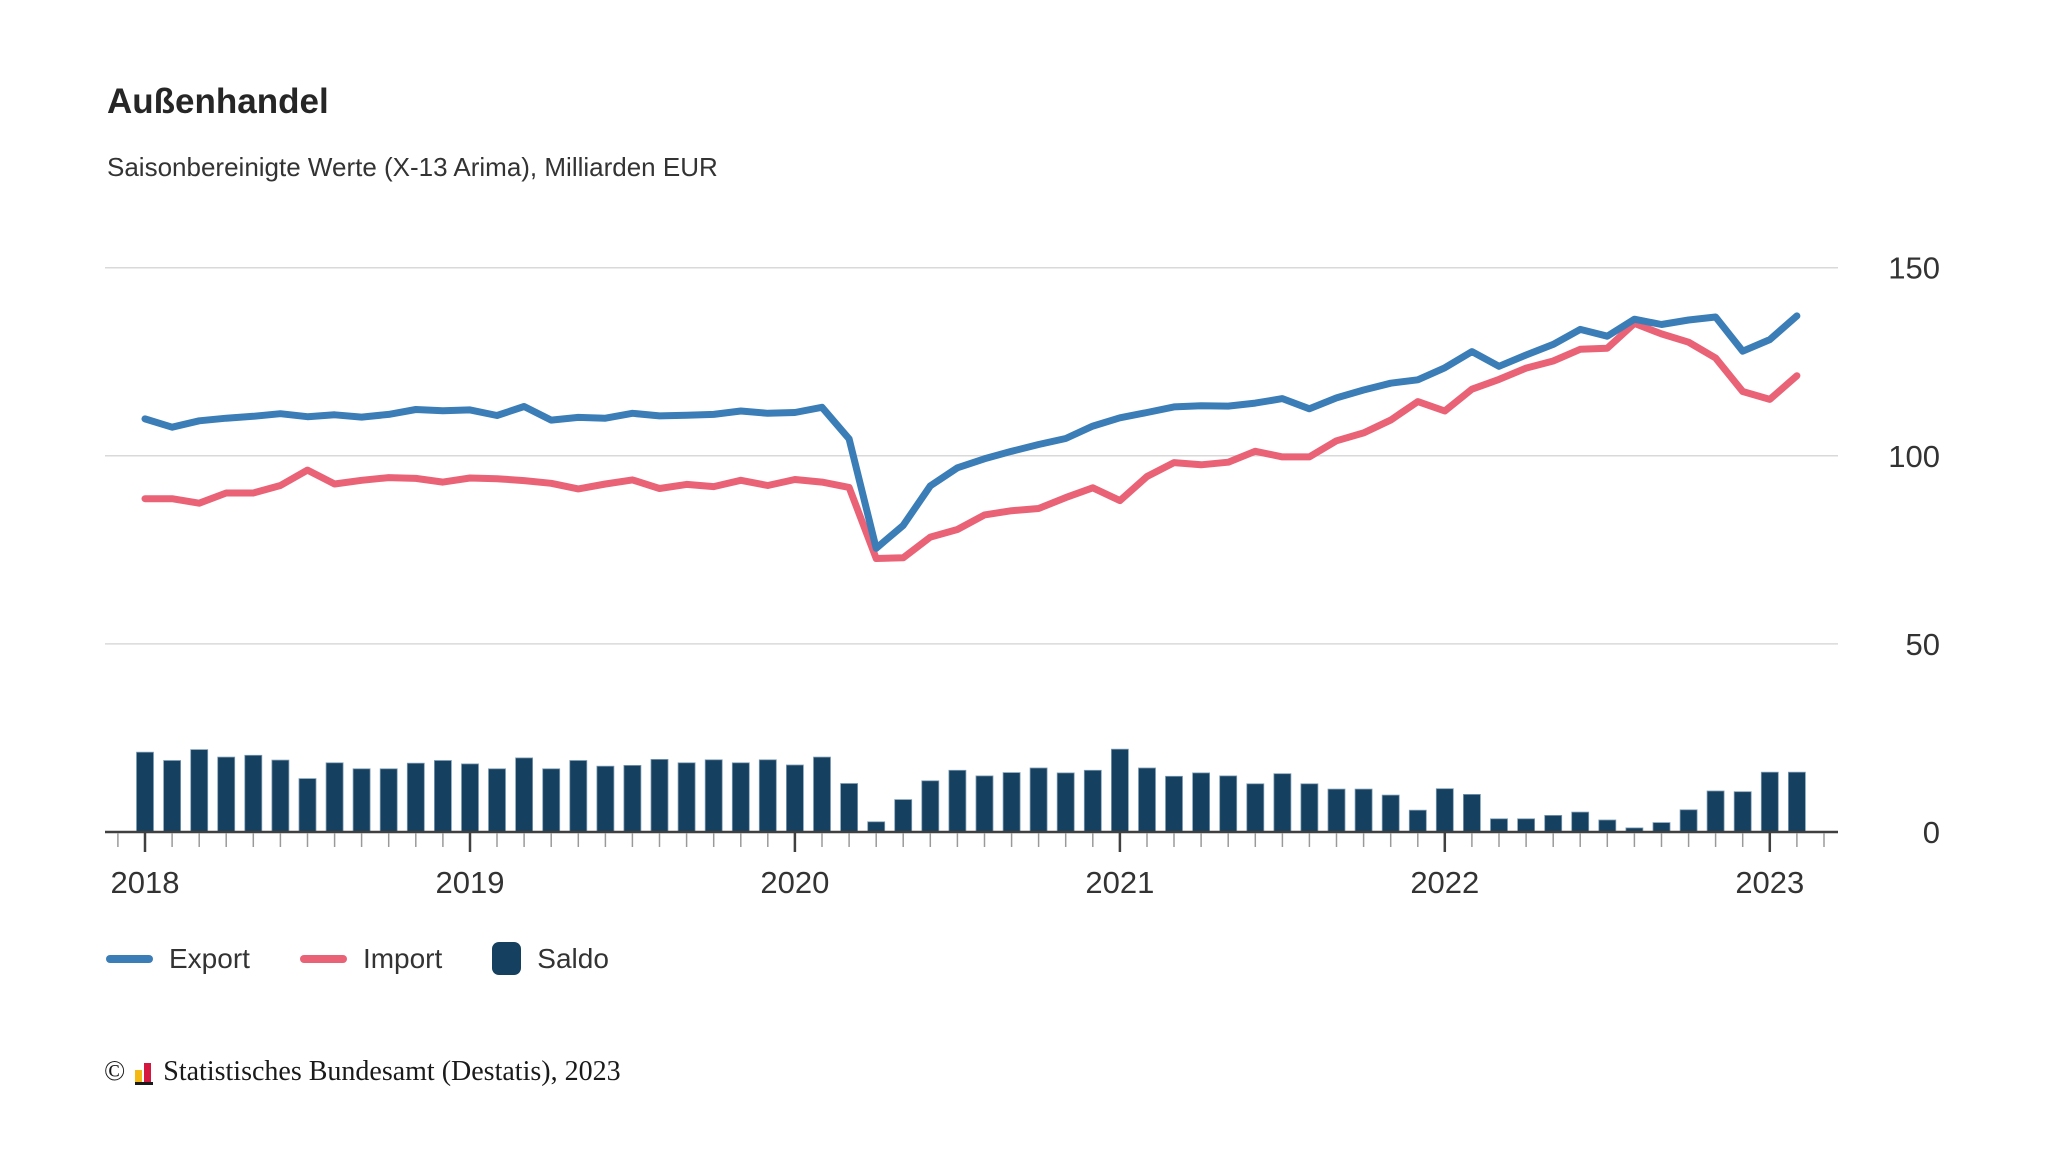 The height and width of the screenshot is (1152, 2048). Describe the element at coordinates (794, 882) in the screenshot. I see `year-label-2020: 2020` at that location.